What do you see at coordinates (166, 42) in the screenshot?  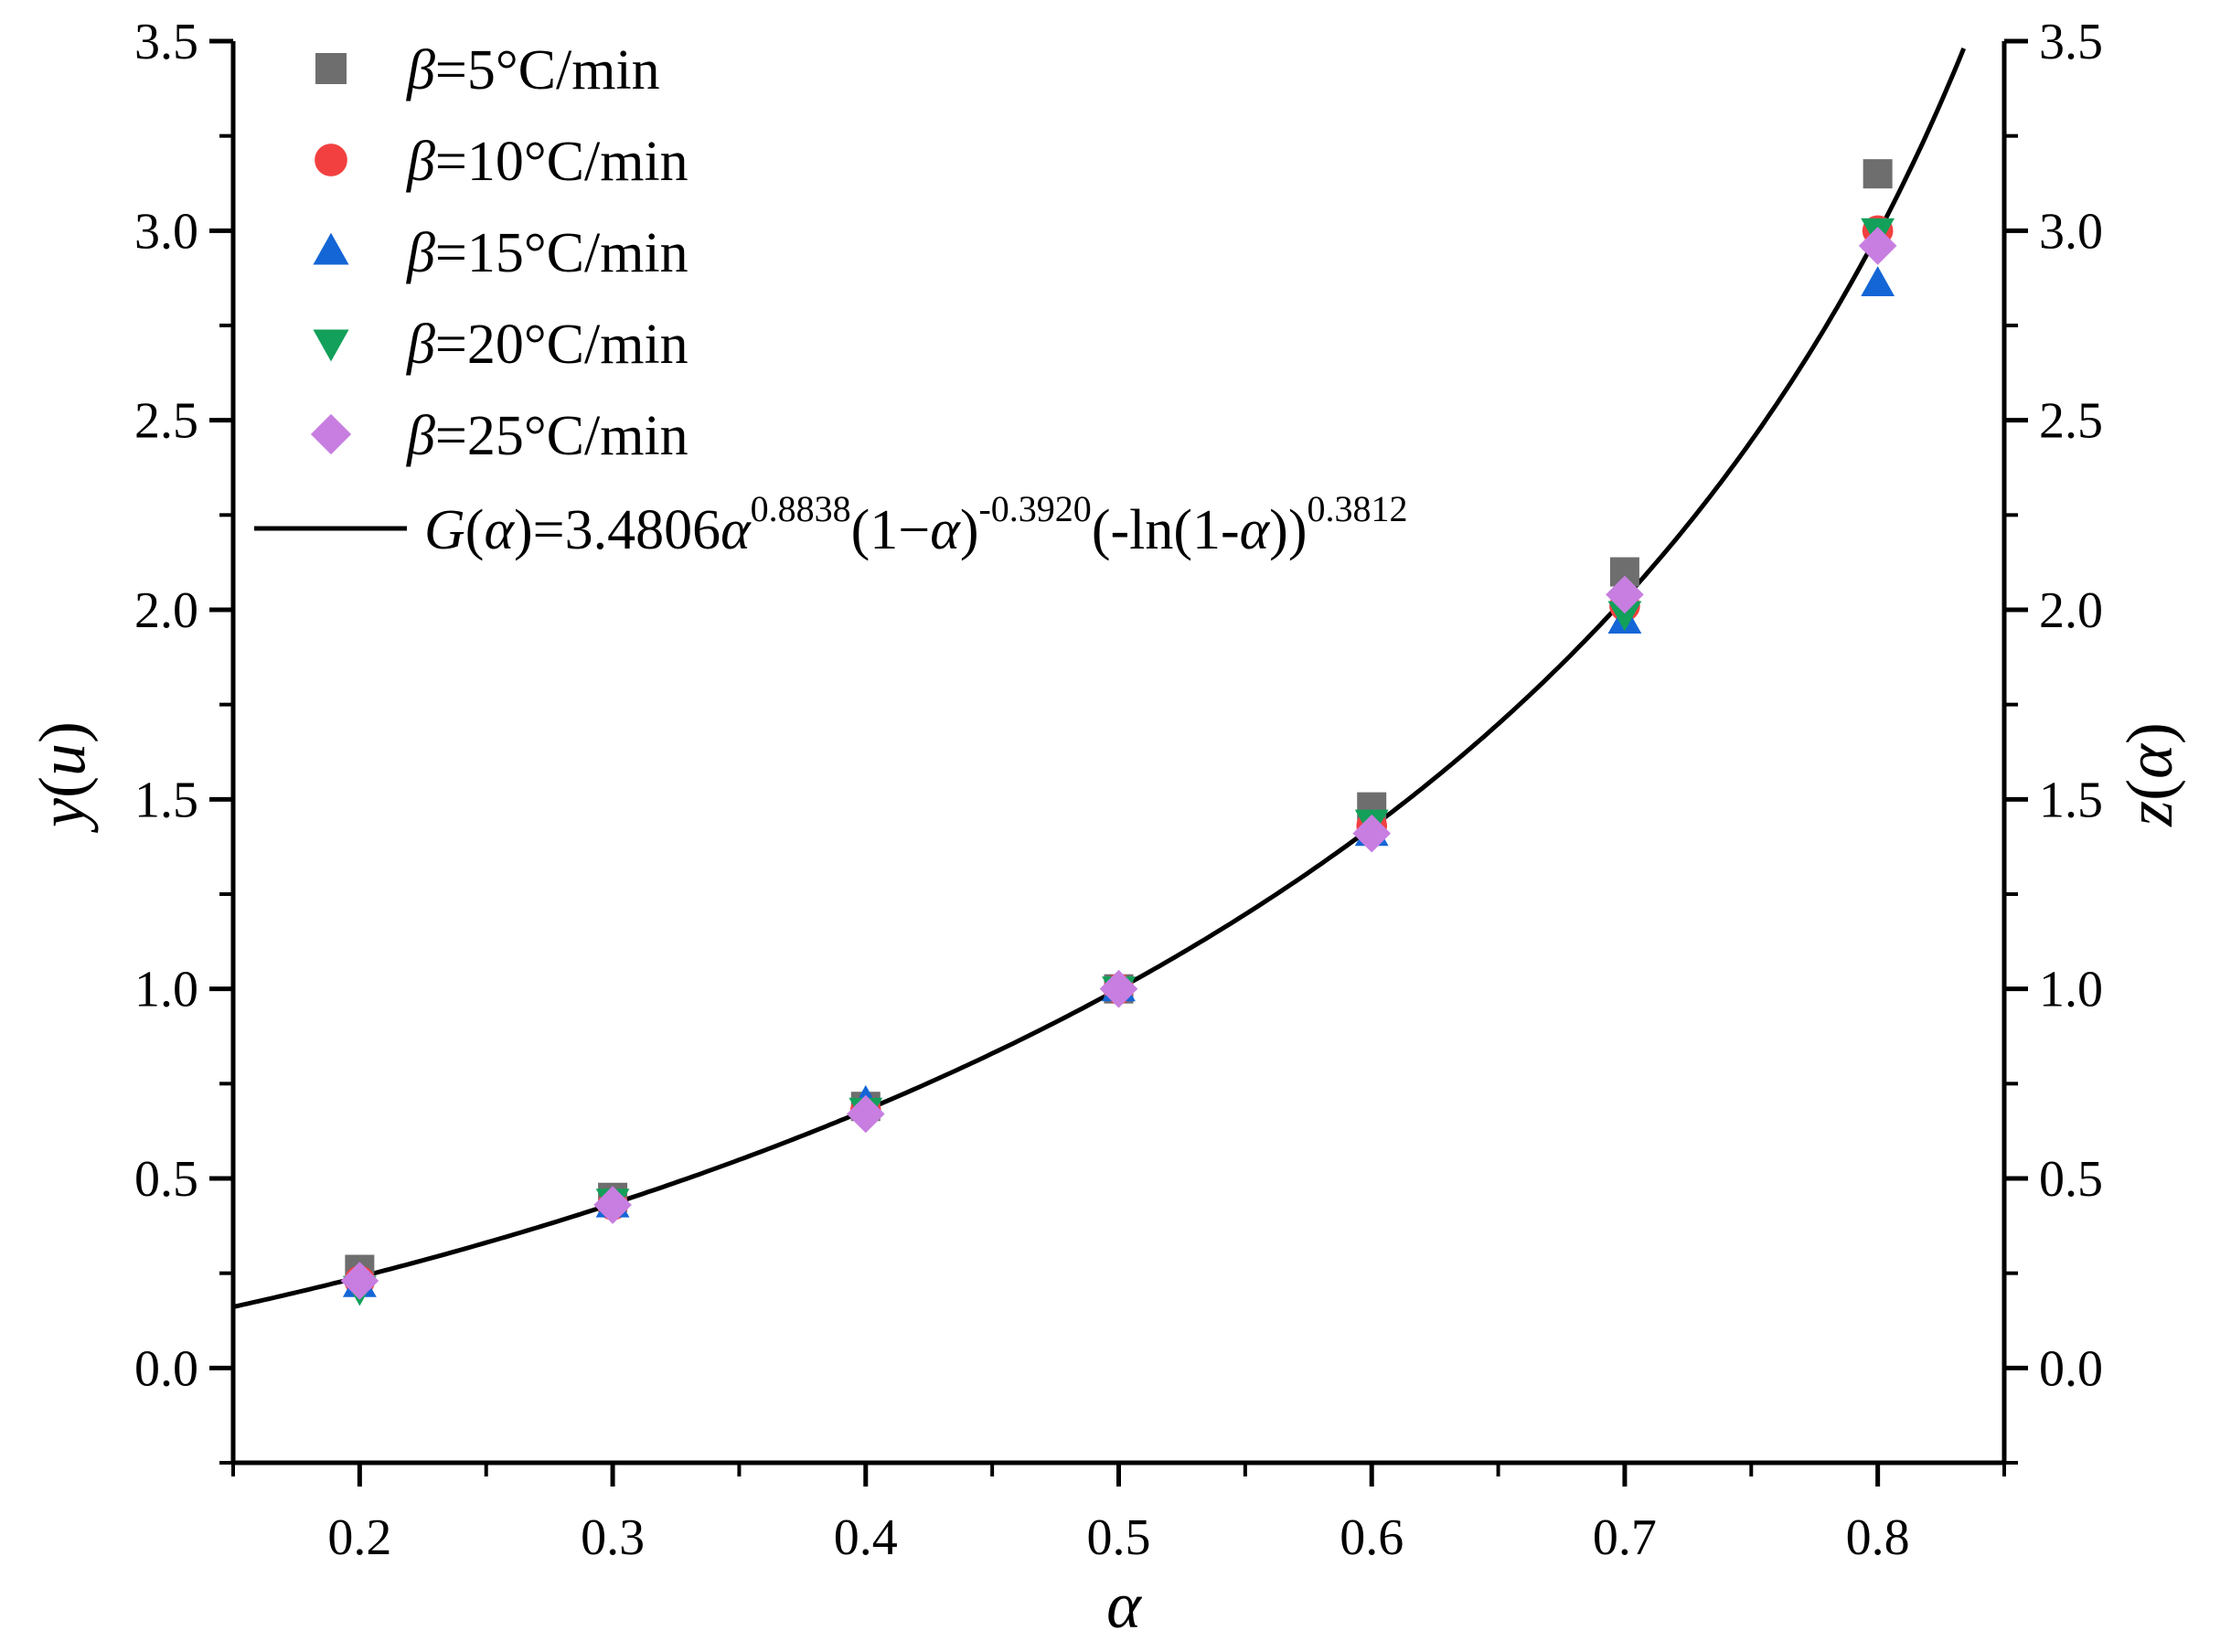 I see `y-left-tick-label: 3.5` at bounding box center [166, 42].